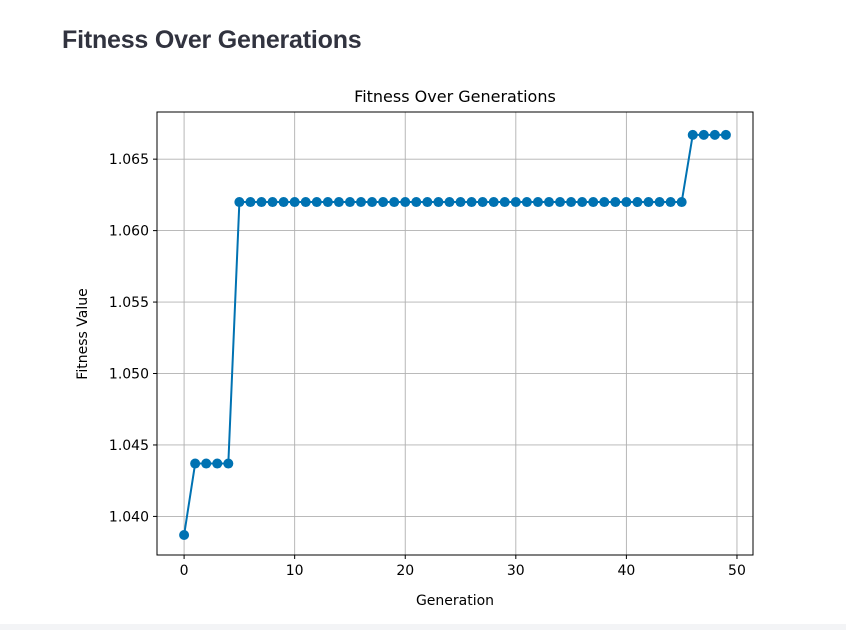 This screenshot has height=630, width=846. Describe the element at coordinates (129, 160) in the screenshot. I see `y-tick-label: 1.065` at that location.